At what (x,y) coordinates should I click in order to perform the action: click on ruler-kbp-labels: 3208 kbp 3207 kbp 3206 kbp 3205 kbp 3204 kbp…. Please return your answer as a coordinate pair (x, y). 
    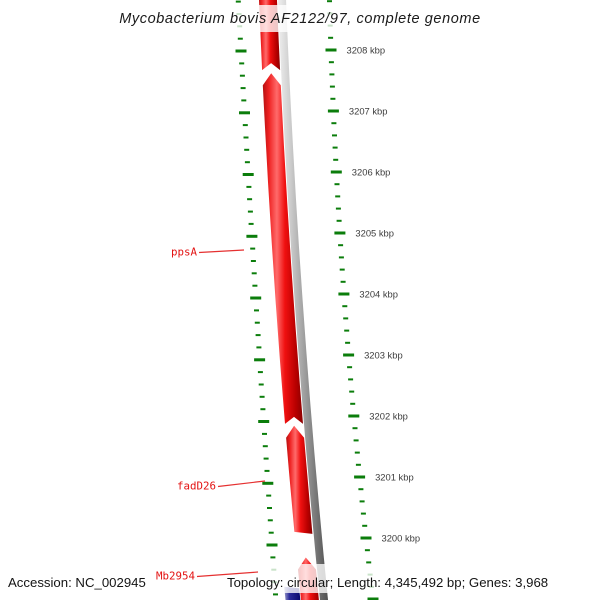
    Looking at the image, I should click on (384, 294).